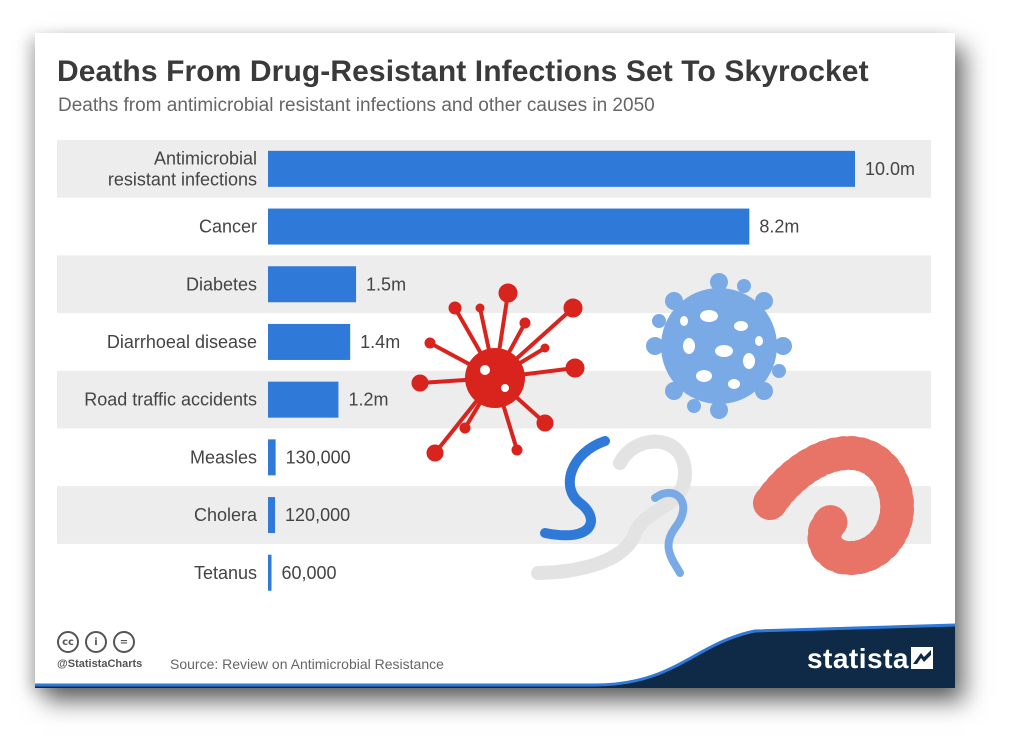 The width and height of the screenshot is (1020, 753). I want to click on statista-logo: statista, so click(857, 658).